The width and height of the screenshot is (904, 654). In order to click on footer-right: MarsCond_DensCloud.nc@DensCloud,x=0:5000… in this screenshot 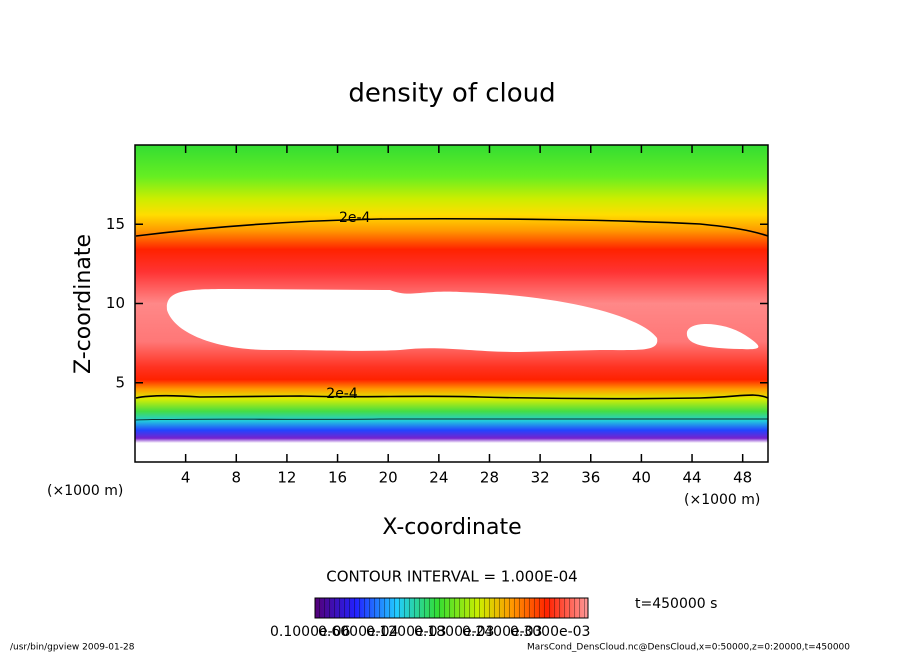, I will do `click(688, 648)`.